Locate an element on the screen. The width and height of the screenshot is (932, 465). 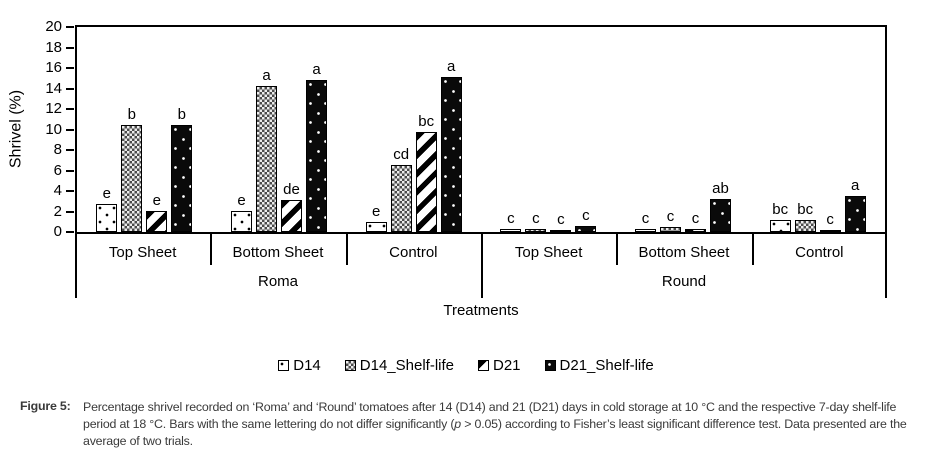
significance-letter: b is located at coordinates (181, 114).